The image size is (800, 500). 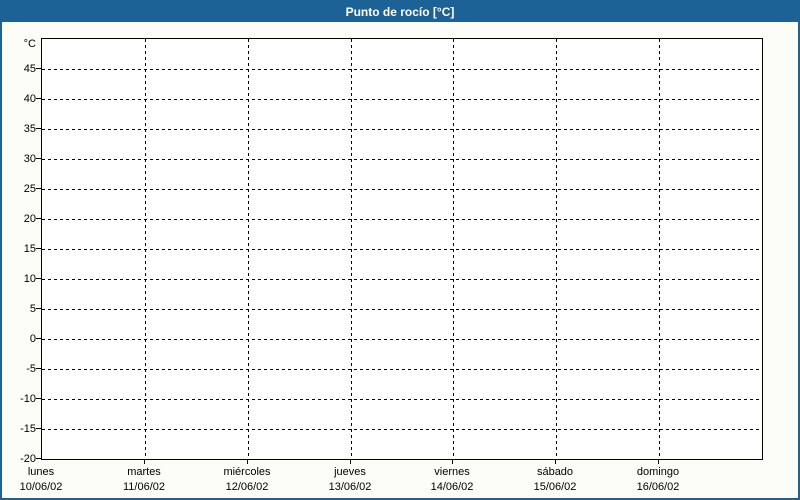 What do you see at coordinates (350, 472) in the screenshot?
I see `x-axis-day-label: jueves` at bounding box center [350, 472].